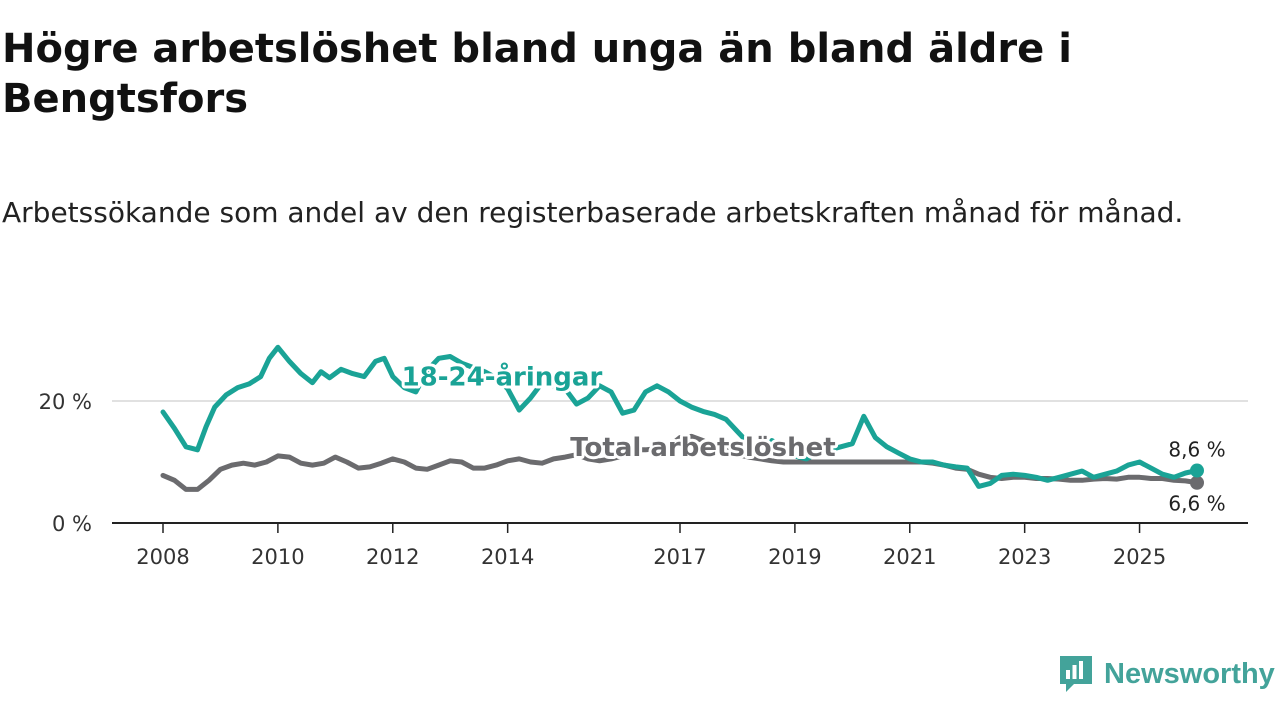  Describe the element at coordinates (1076, 674) in the screenshot. I see `newsworthy-logo-icon` at that location.